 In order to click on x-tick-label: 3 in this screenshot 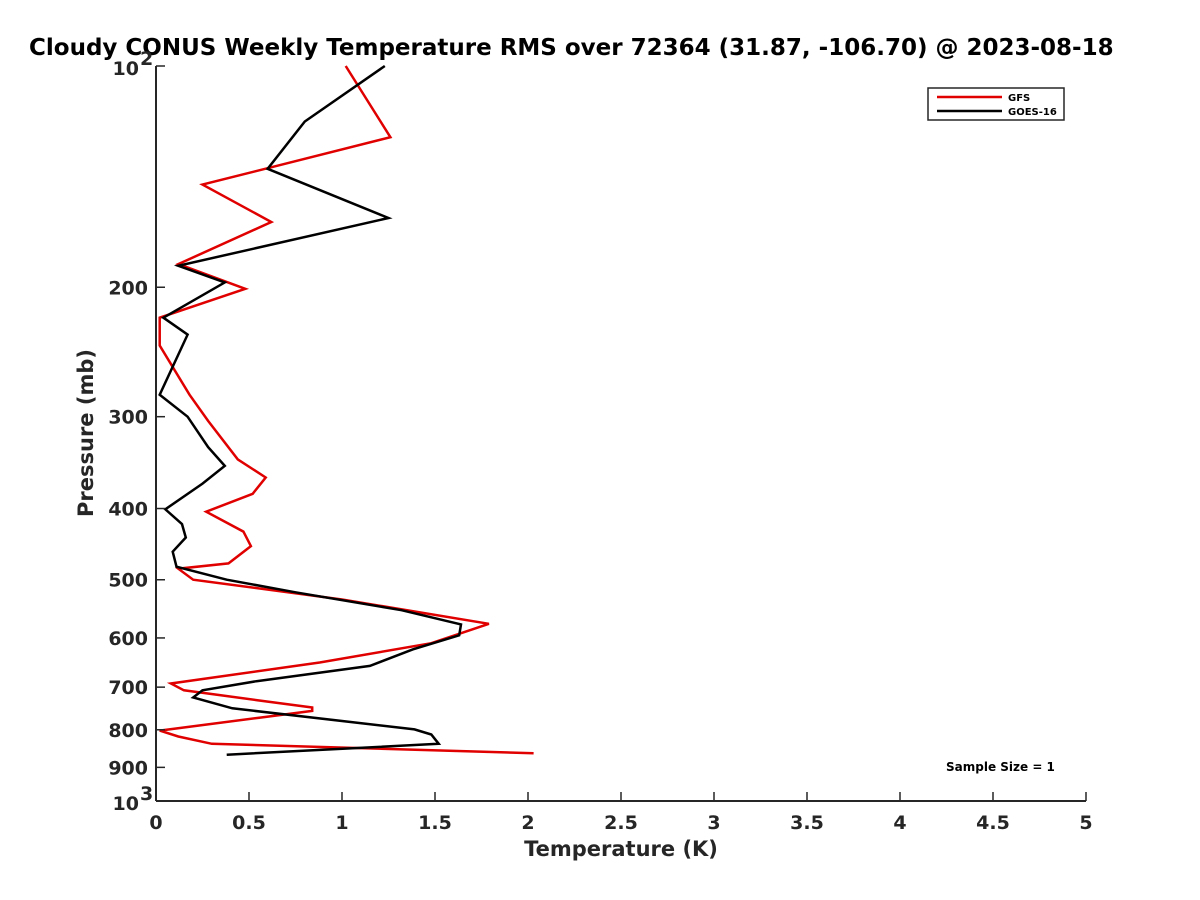, I will do `click(713, 823)`.